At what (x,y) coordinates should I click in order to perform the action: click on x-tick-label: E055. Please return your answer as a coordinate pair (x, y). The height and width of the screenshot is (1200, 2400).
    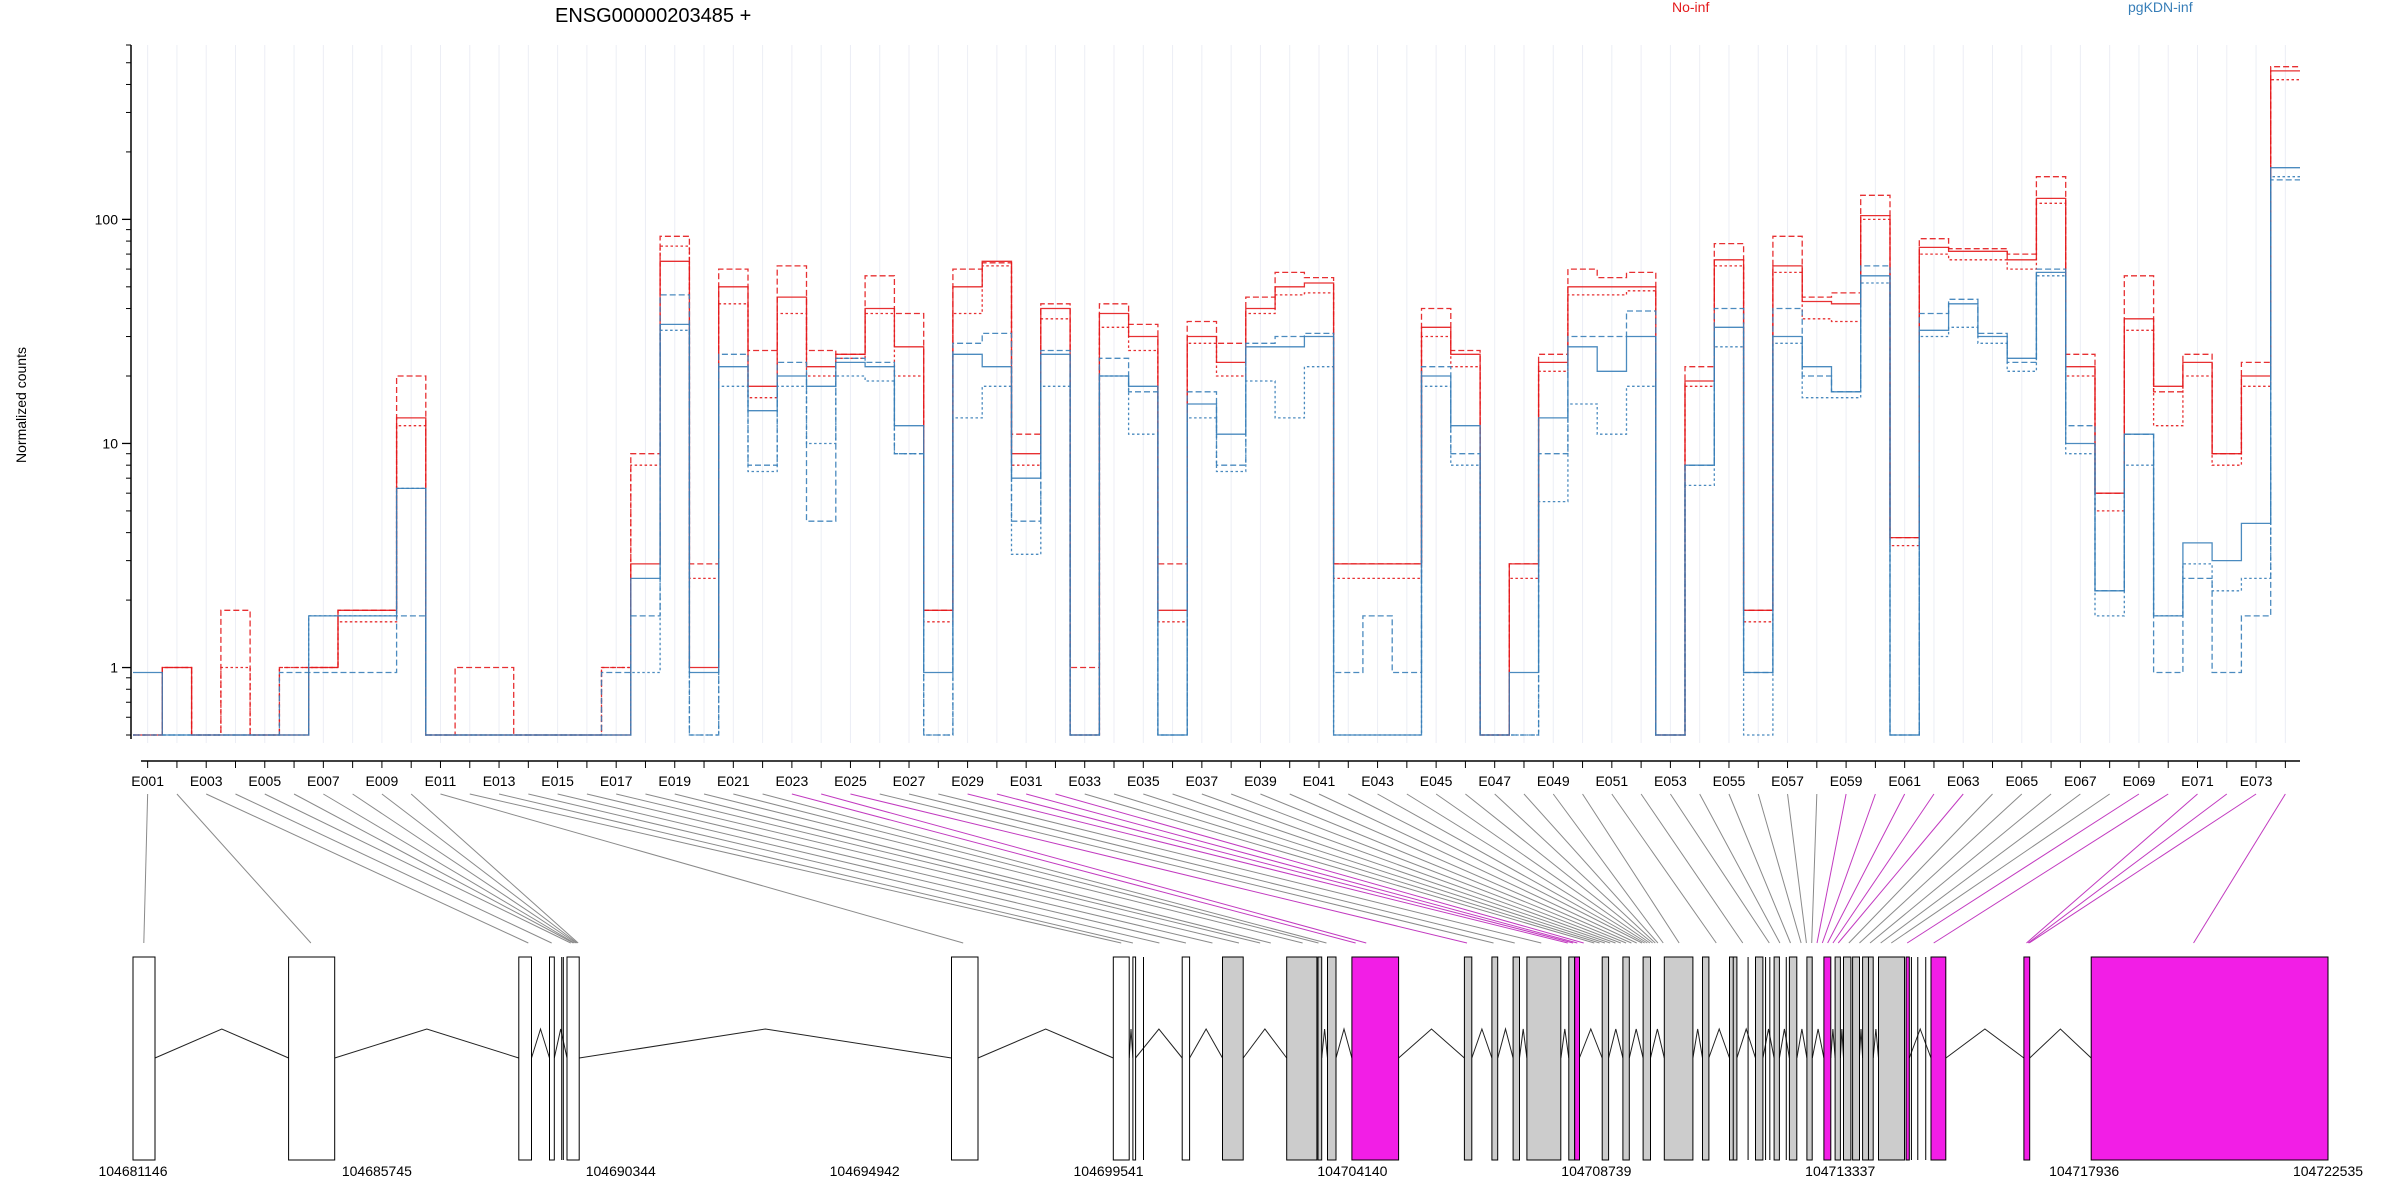
    Looking at the image, I should click on (1729, 781).